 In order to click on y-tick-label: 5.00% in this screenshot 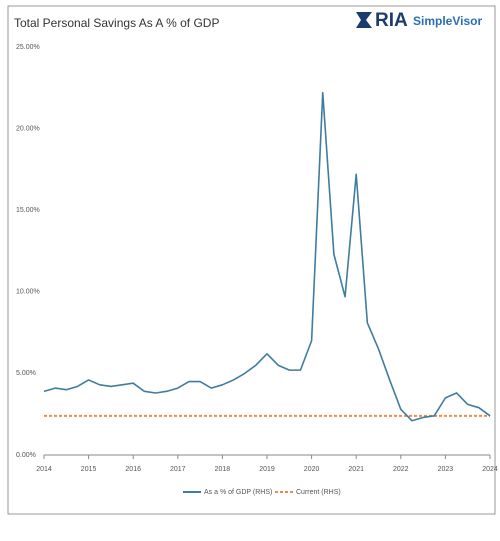, I will do `click(26, 373)`.